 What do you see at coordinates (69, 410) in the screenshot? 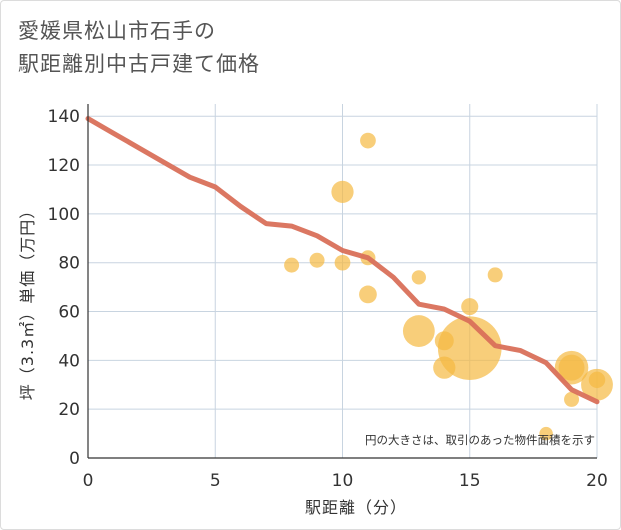
I see `y-tick-label: 20` at bounding box center [69, 410].